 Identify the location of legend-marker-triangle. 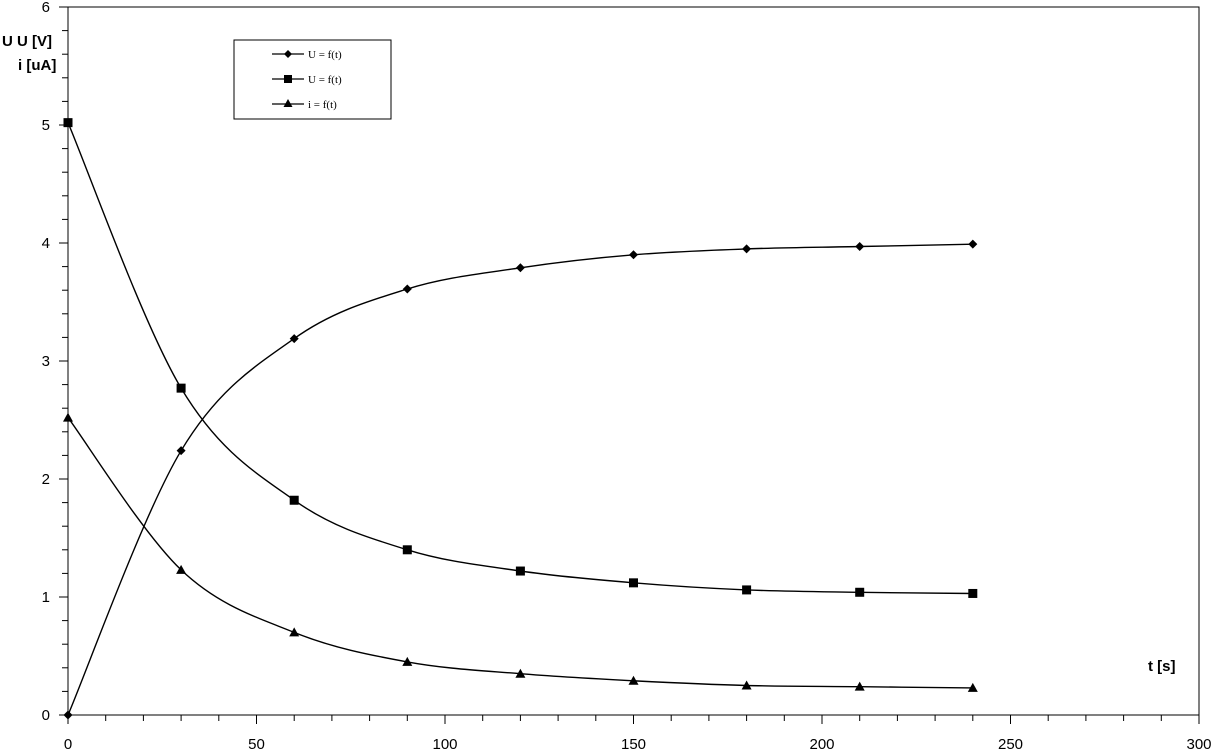
(288, 103).